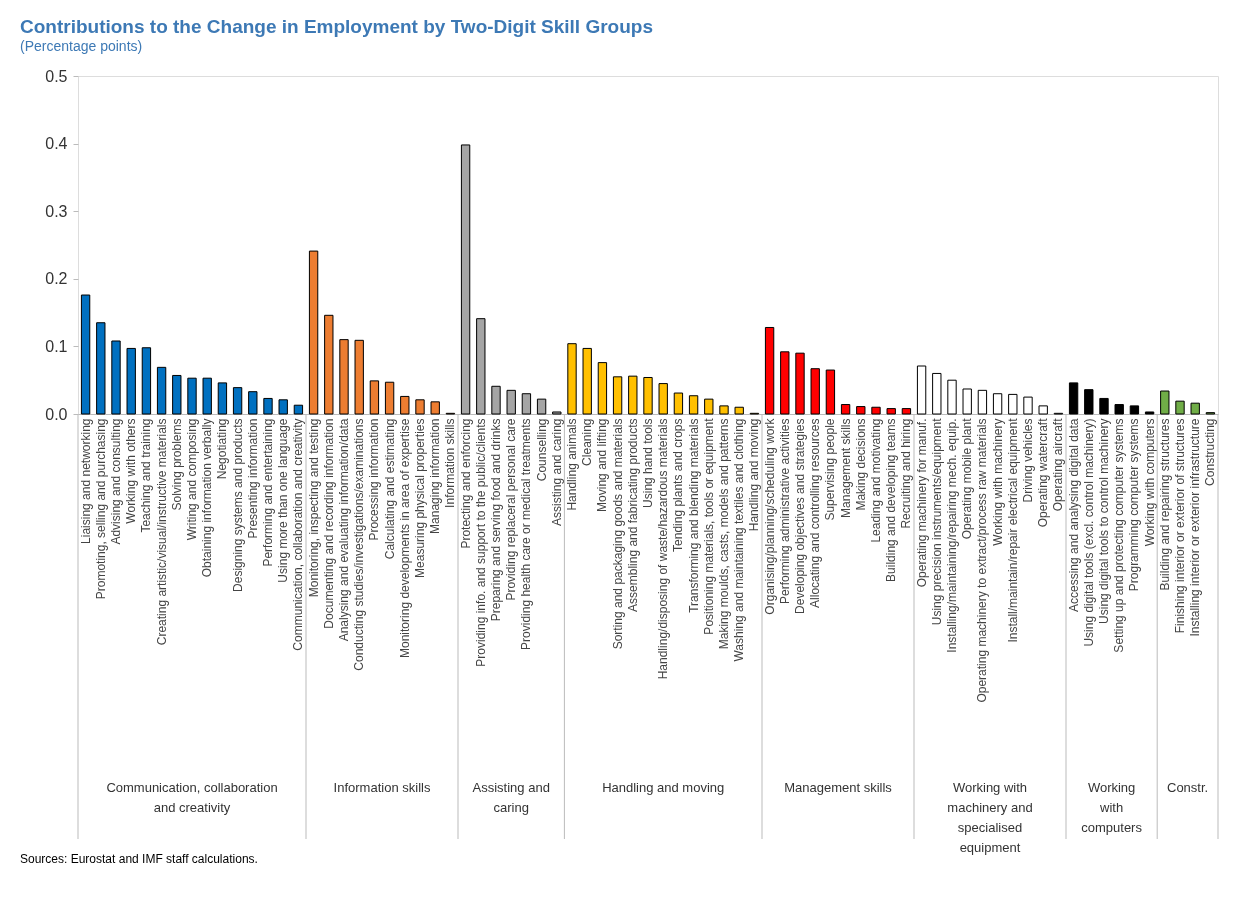  What do you see at coordinates (1073, 515) in the screenshot?
I see `x-tick-label: Accessing and analysing digital data` at bounding box center [1073, 515].